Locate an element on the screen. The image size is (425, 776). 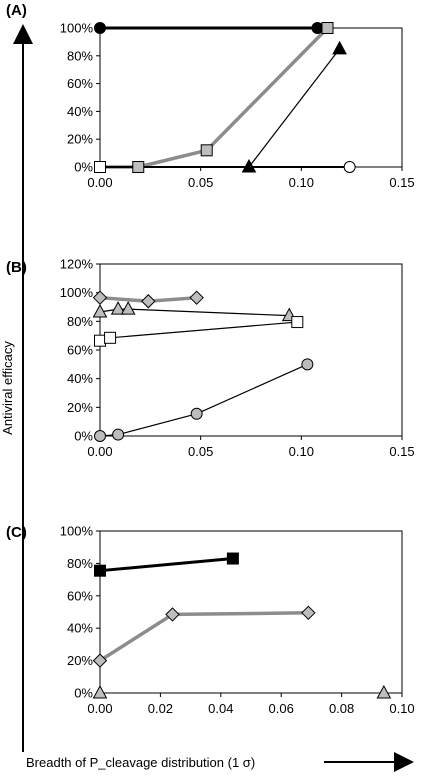
plot-frame-a is located at coordinates (251, 97).